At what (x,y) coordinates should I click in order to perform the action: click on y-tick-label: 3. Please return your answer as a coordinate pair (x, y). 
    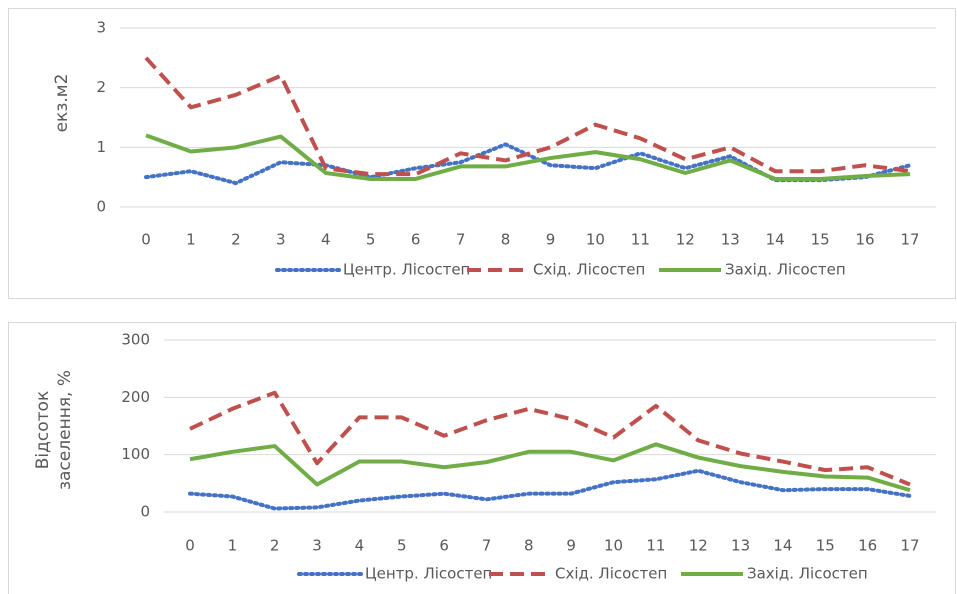
    Looking at the image, I should click on (101, 28).